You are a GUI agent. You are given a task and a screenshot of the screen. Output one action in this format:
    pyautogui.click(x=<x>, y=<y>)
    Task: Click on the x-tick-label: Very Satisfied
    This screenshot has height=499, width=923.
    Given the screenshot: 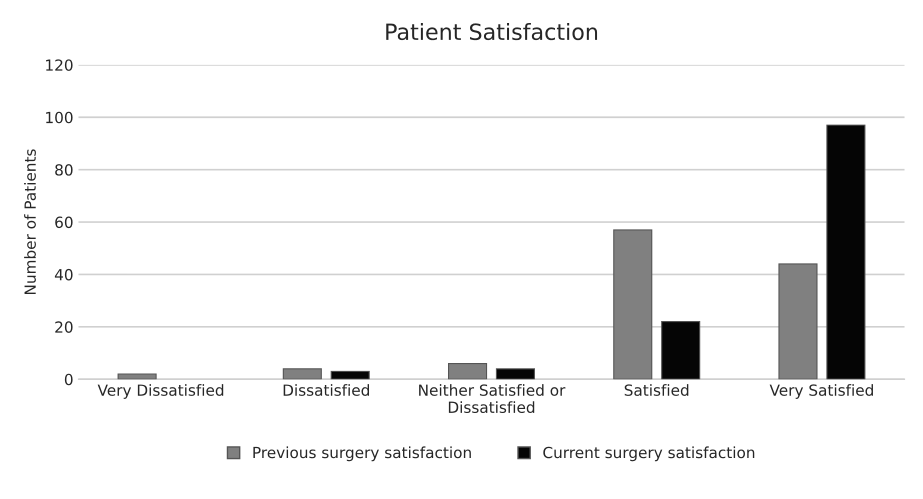 What is the action you would take?
    pyautogui.click(x=821, y=391)
    